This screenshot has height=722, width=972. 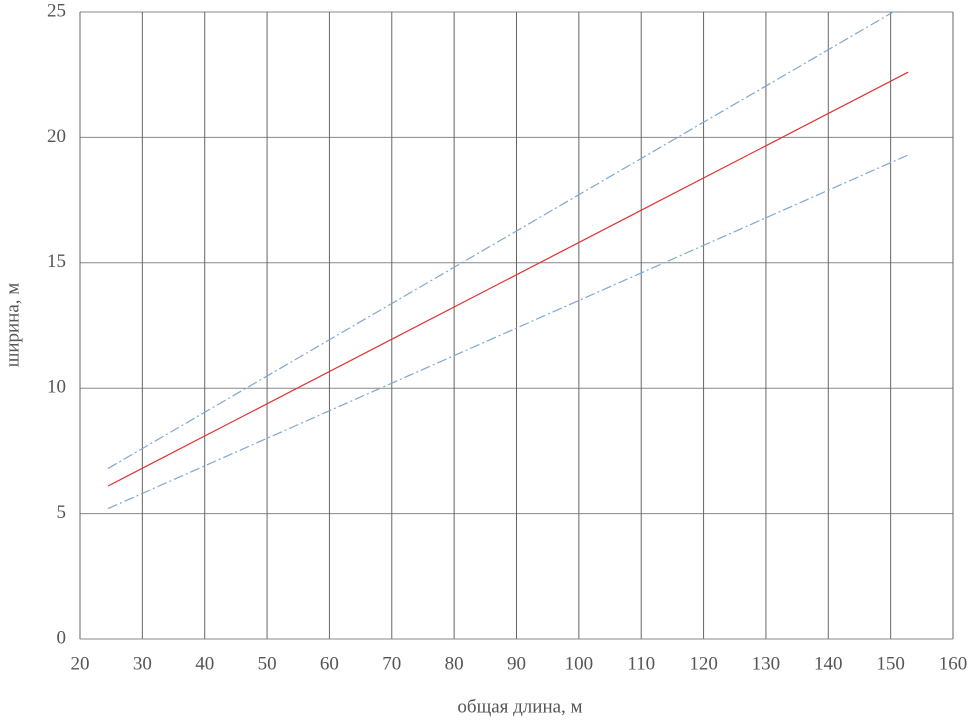 What do you see at coordinates (267, 663) in the screenshot?
I see `x-tick-label: 50` at bounding box center [267, 663].